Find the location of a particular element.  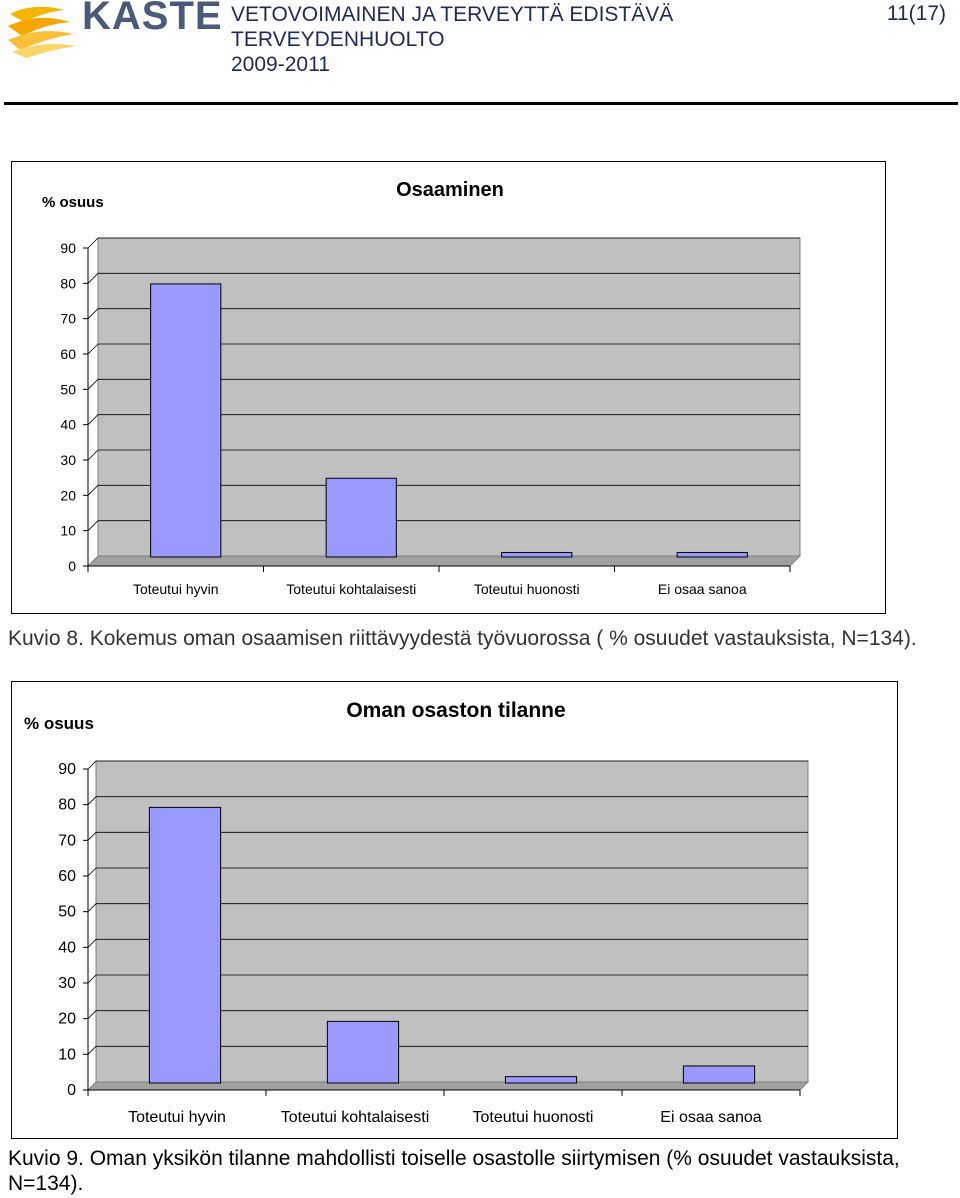

page-number: 11(17) is located at coordinates (916, 13).